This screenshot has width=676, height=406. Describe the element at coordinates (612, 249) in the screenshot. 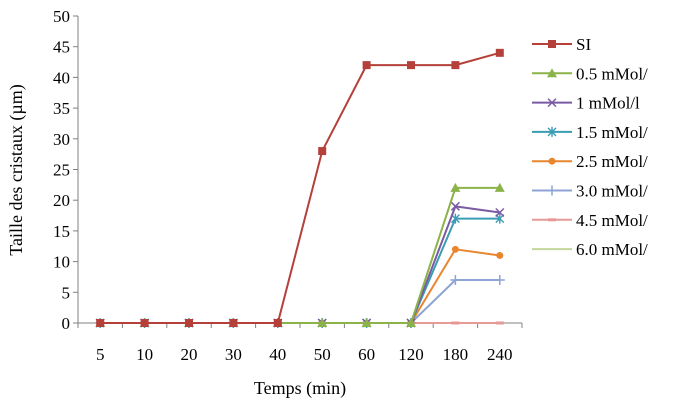

I see `legend-label: 6.0 mMol/` at that location.